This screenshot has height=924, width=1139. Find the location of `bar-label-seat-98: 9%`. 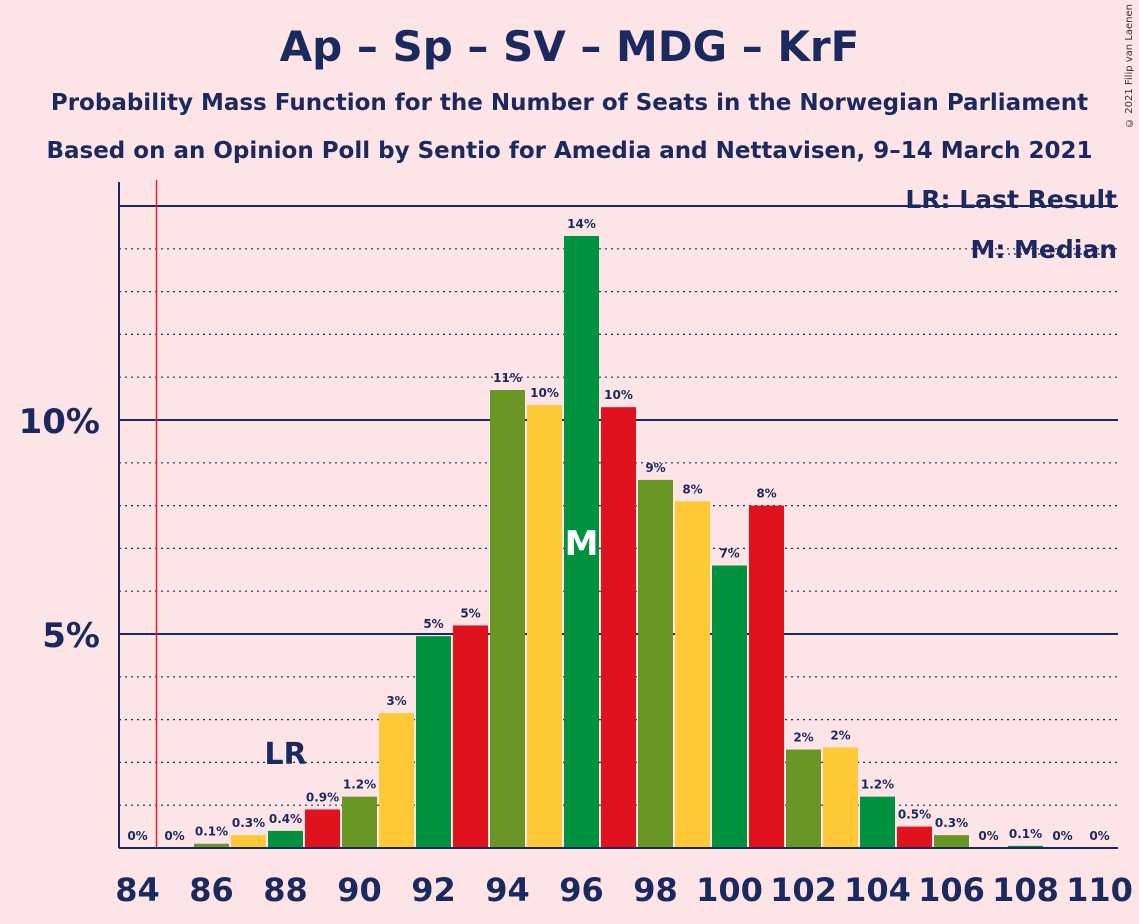

bar-label-seat-98: 9% is located at coordinates (655, 468).